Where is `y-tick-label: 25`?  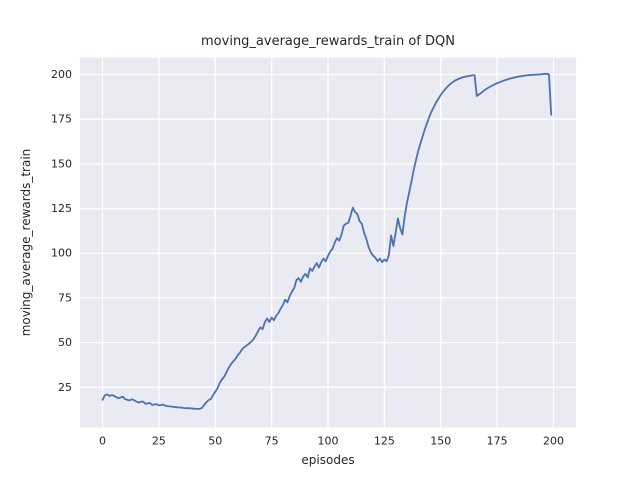
y-tick-label: 25 is located at coordinates (65, 387).